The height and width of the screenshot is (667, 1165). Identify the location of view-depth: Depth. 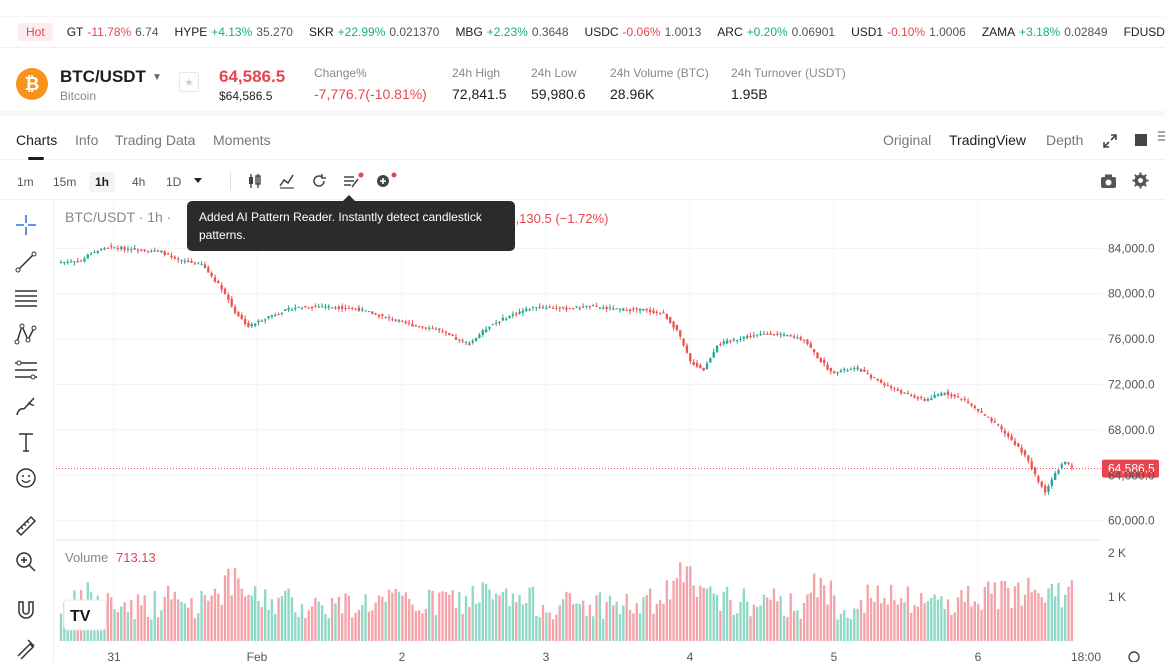
(1065, 140).